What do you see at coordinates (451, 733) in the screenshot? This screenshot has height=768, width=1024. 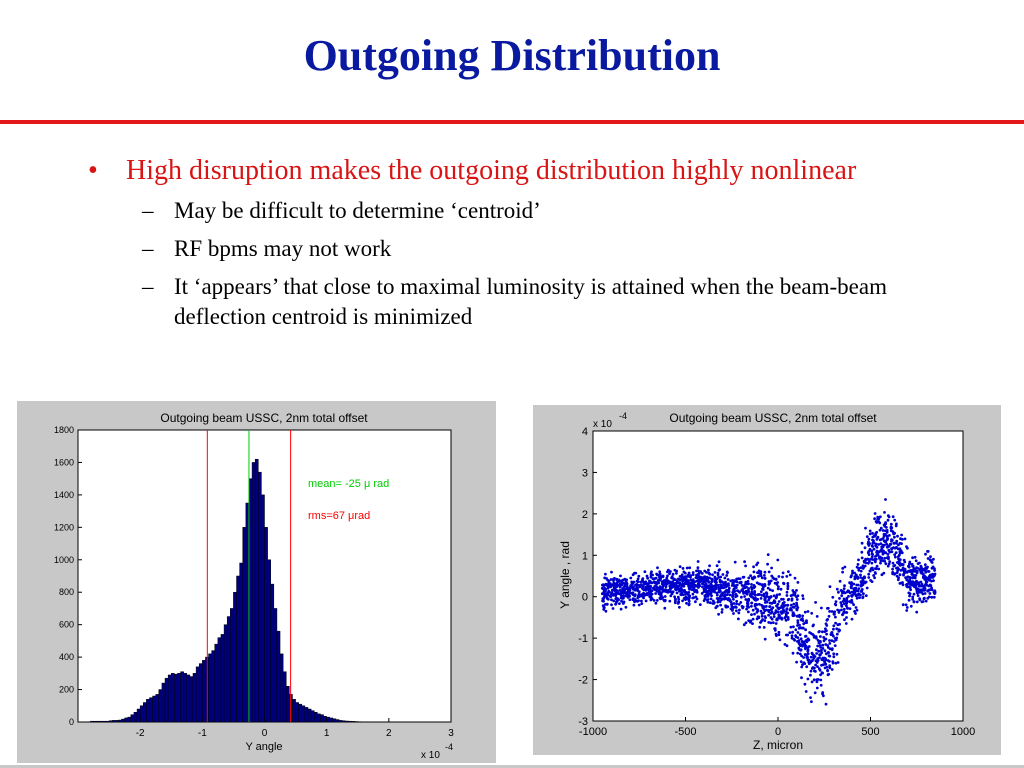 I see `x-tick-label: 3` at bounding box center [451, 733].